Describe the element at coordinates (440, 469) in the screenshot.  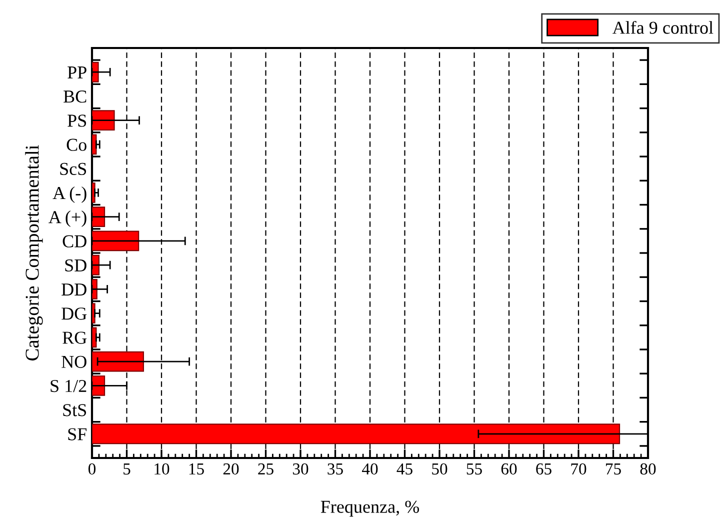
I see `x-tick-label: 50` at that location.